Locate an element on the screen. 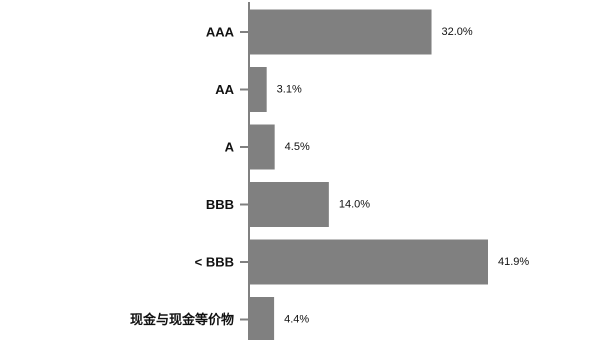 This screenshot has width=592, height=340. data-label-4: 41.9% is located at coordinates (513, 262).